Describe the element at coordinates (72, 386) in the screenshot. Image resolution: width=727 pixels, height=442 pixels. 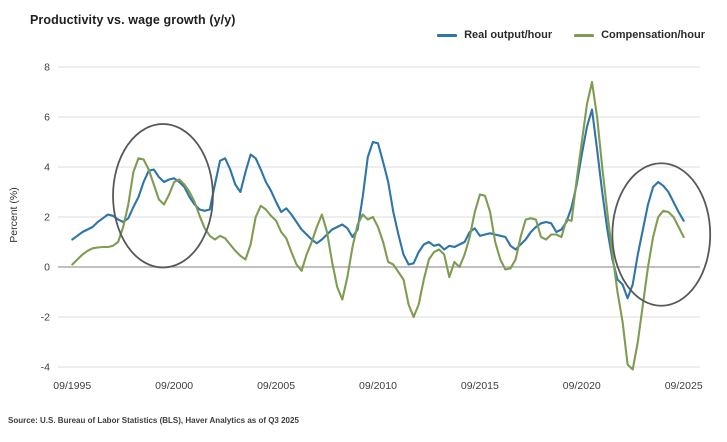
I see `x-tick-label: 09/1995` at that location.